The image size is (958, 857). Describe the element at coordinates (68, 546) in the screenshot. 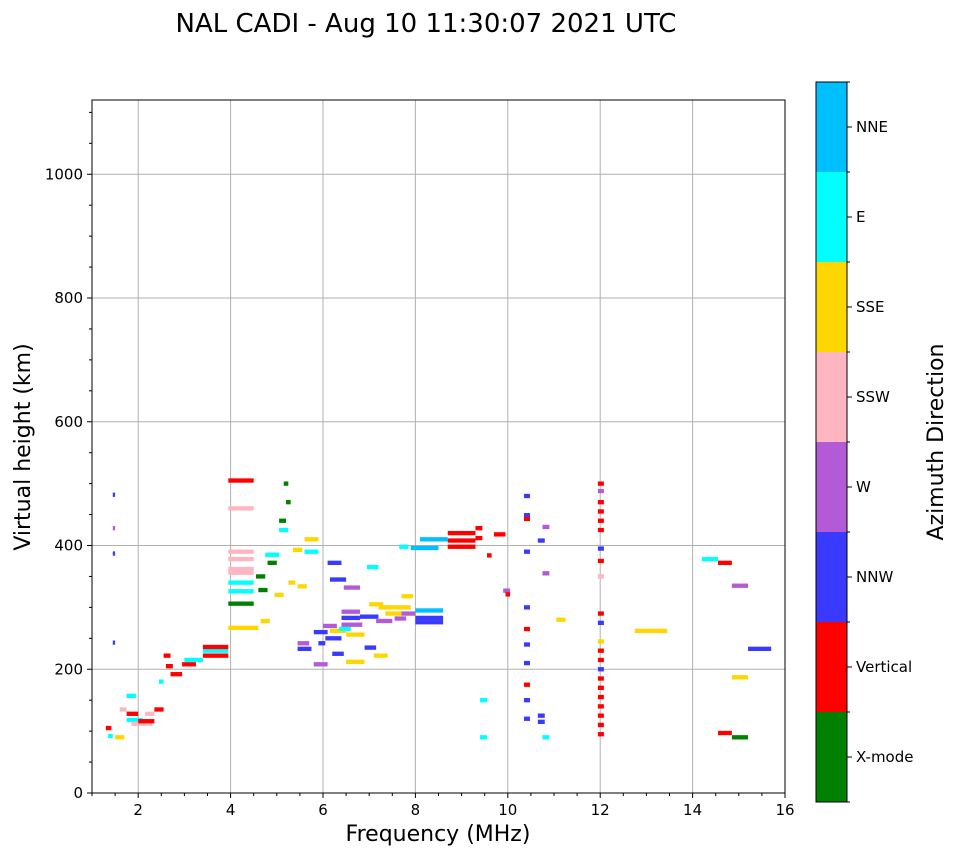

I see `y-tick-label: 400` at that location.